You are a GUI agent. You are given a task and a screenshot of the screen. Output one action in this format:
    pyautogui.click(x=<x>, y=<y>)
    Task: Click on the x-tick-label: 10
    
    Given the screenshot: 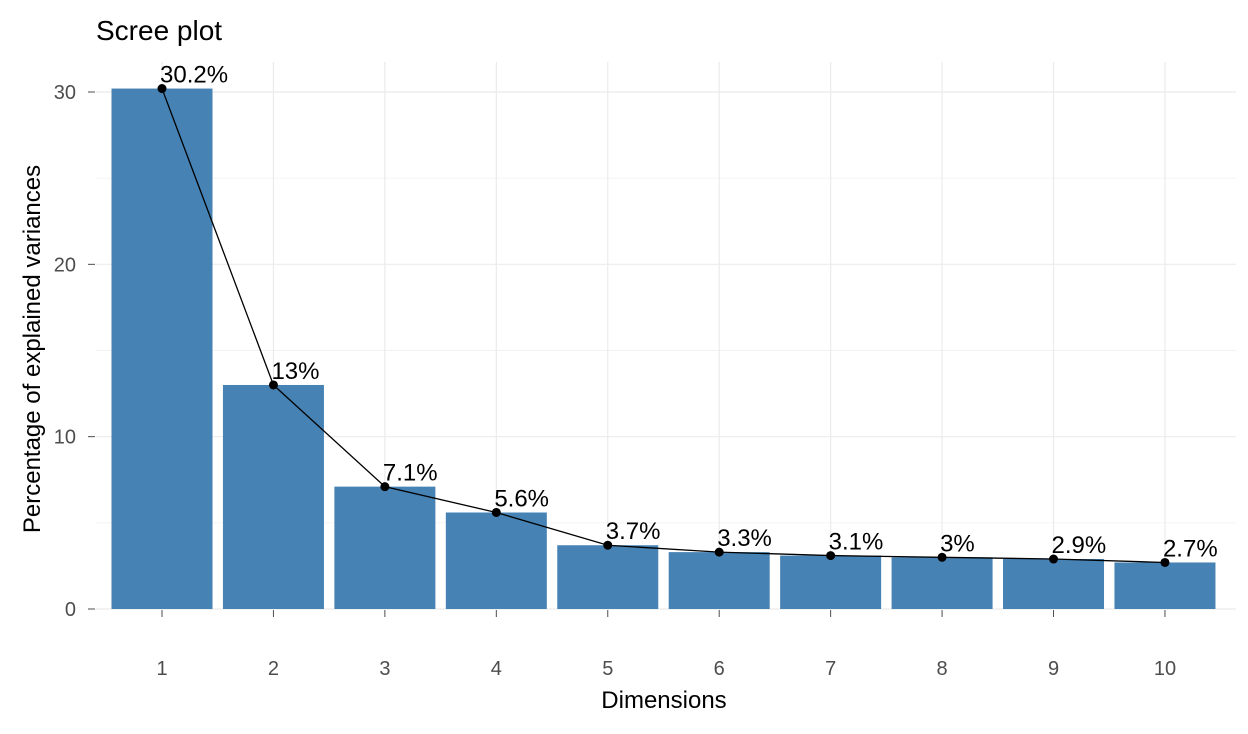 What is the action you would take?
    pyautogui.click(x=1165, y=669)
    